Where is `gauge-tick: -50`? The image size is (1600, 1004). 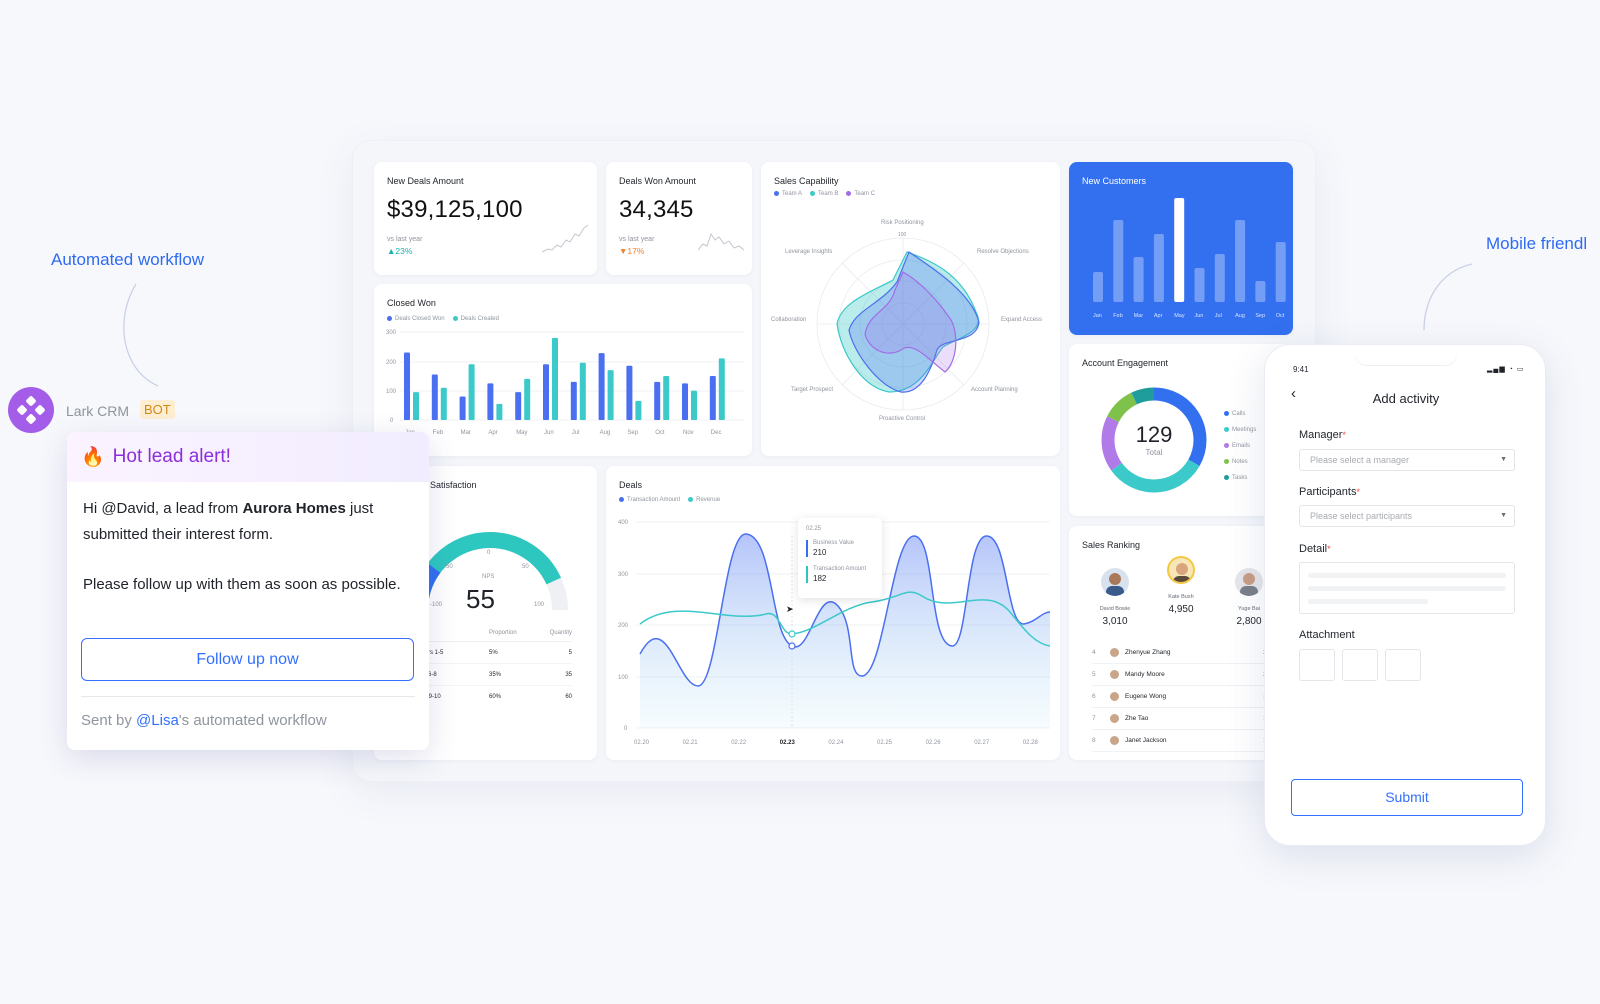 gauge-tick: -50 is located at coordinates (448, 567).